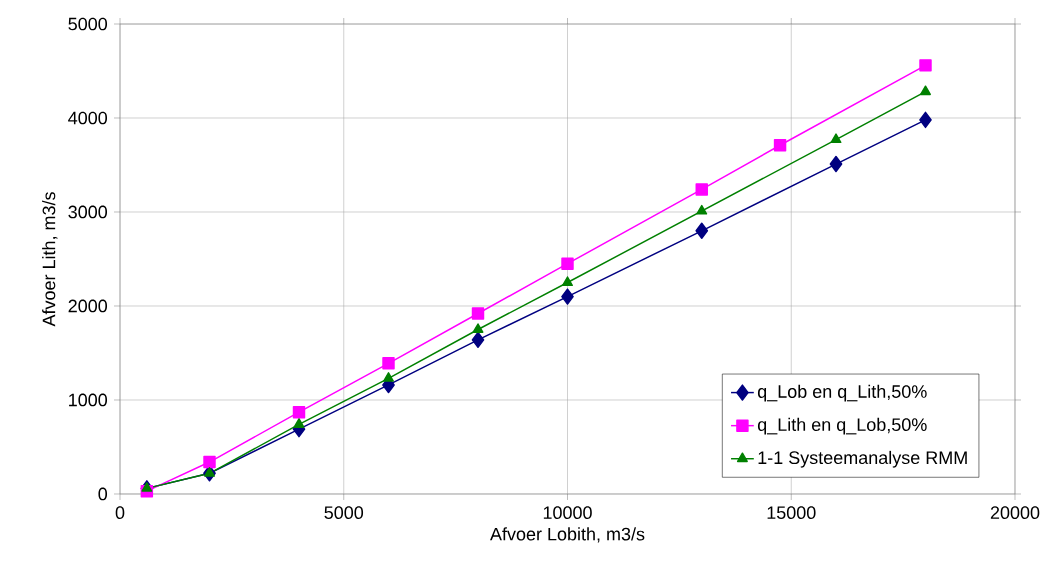 The height and width of the screenshot is (581, 1047). I want to click on y-tick-label: 0, so click(103, 494).